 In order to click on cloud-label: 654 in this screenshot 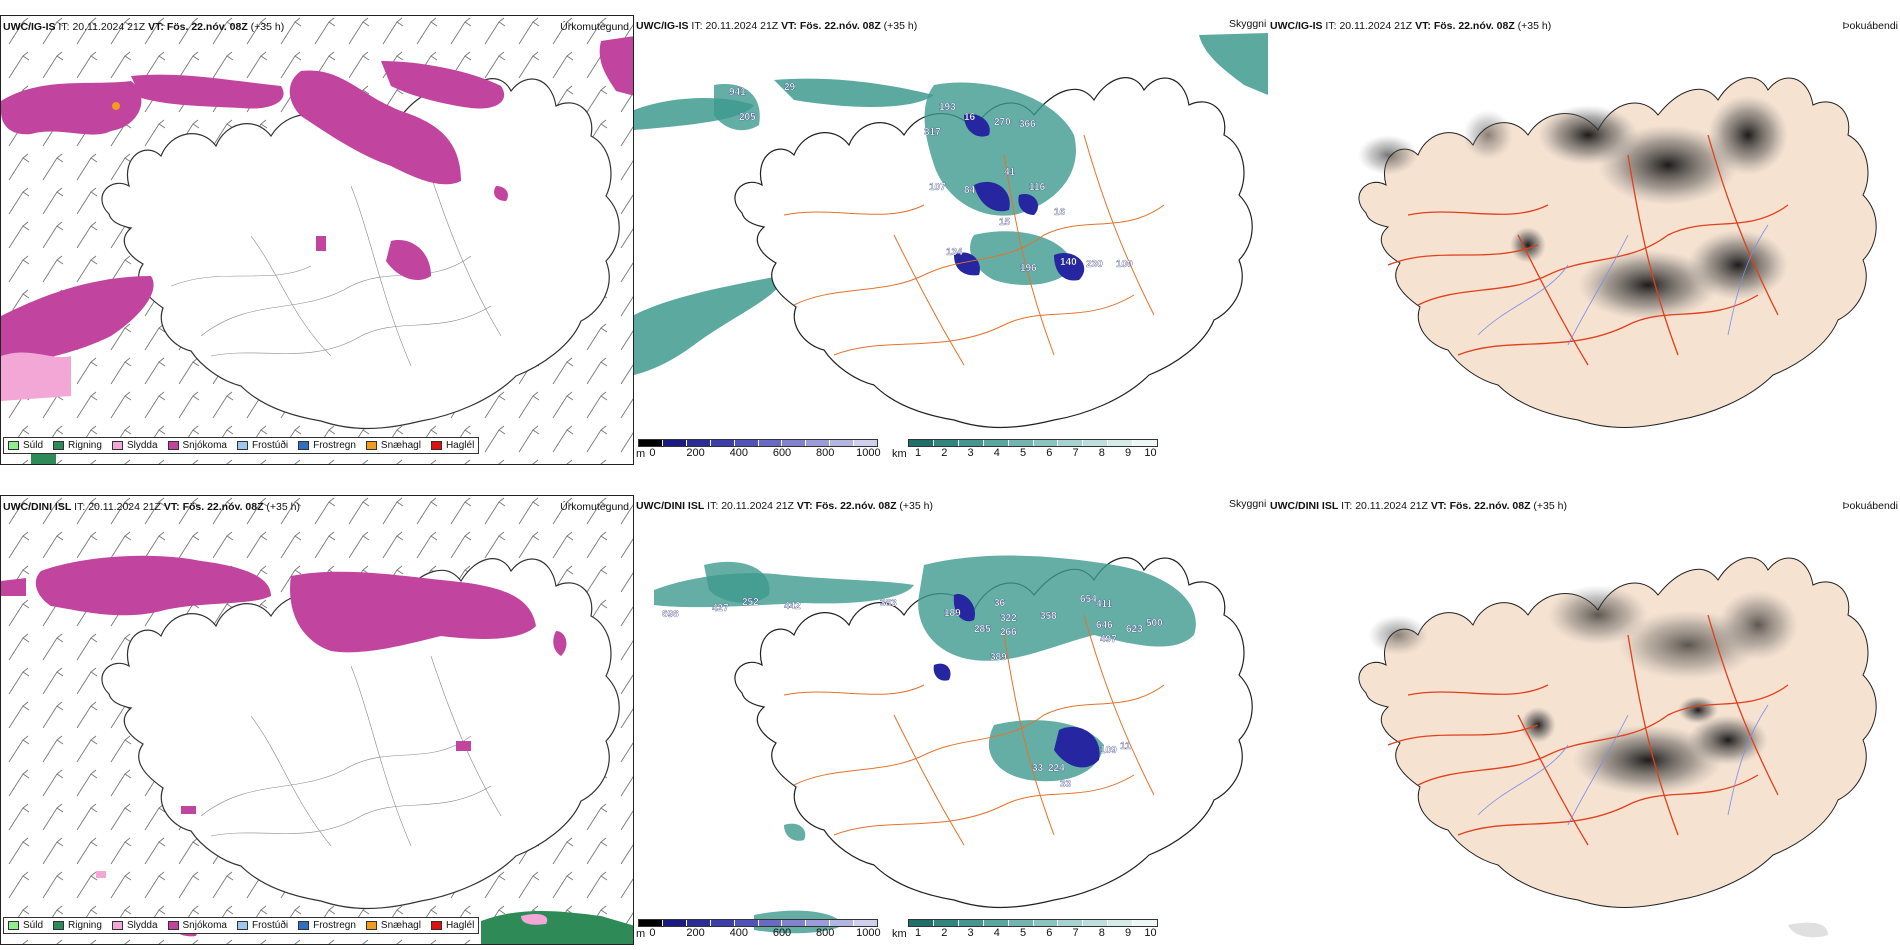, I will do `click(1088, 599)`.